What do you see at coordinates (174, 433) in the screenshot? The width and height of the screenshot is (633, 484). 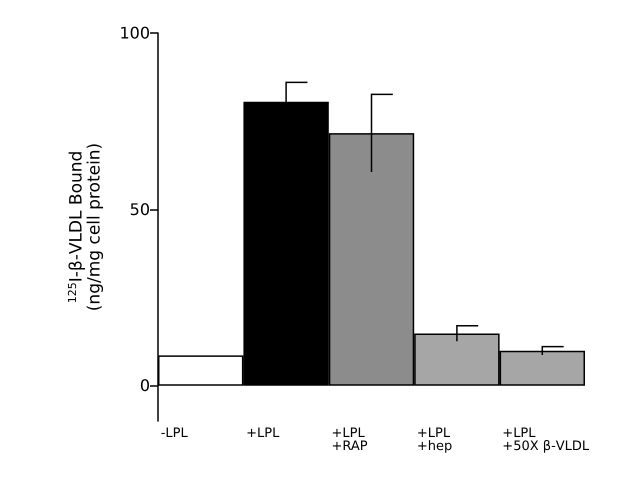 I see `x-tick-label: -LPL` at bounding box center [174, 433].